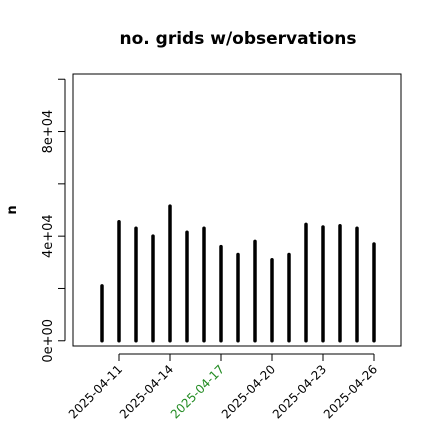 The width and height of the screenshot is (440, 440). Describe the element at coordinates (48, 236) in the screenshot. I see `y-tick-label: 4e+04` at that location.